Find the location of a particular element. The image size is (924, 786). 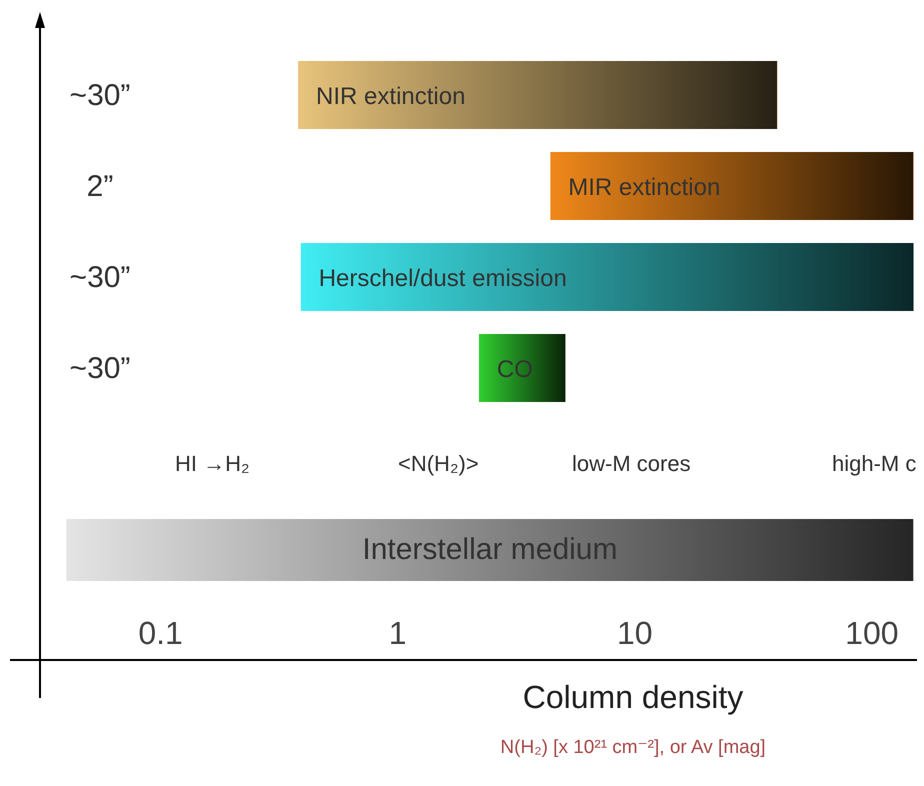

text: N(H₂) [x 10²¹ cm⁻²], or Av [mag] is located at coordinates (633, 747).